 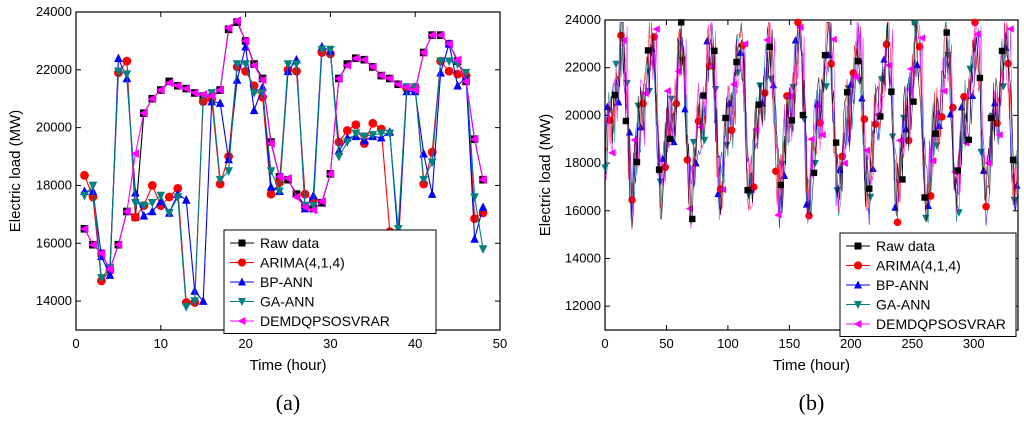 I want to click on y-tick-label: 14000, so click(x=583, y=257).